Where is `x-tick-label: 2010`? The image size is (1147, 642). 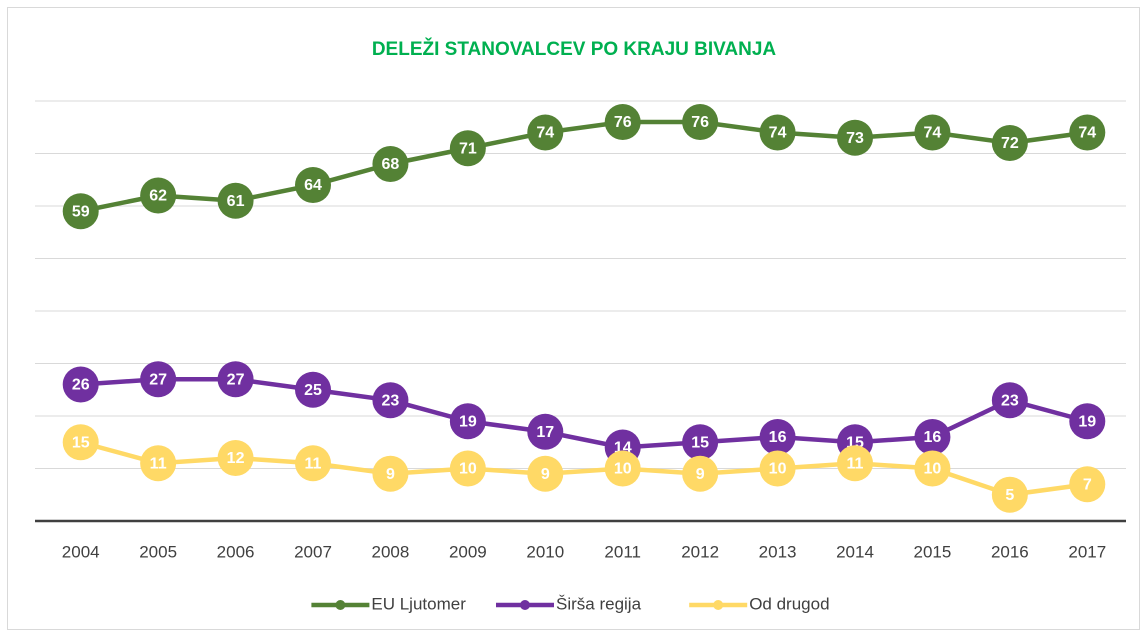 x-tick-label: 2010 is located at coordinates (545, 551).